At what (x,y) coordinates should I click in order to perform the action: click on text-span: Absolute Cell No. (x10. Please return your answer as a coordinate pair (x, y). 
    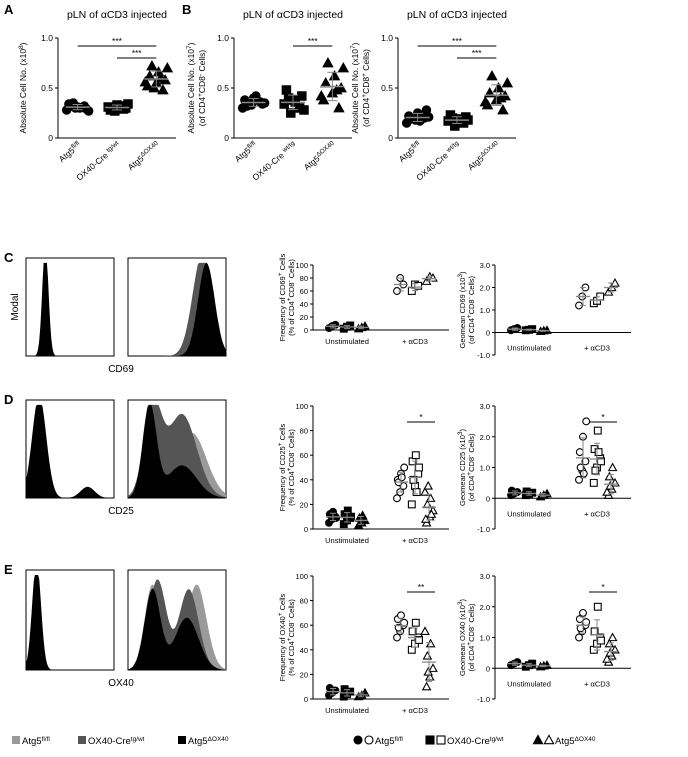
    Looking at the image, I should click on (355, 91).